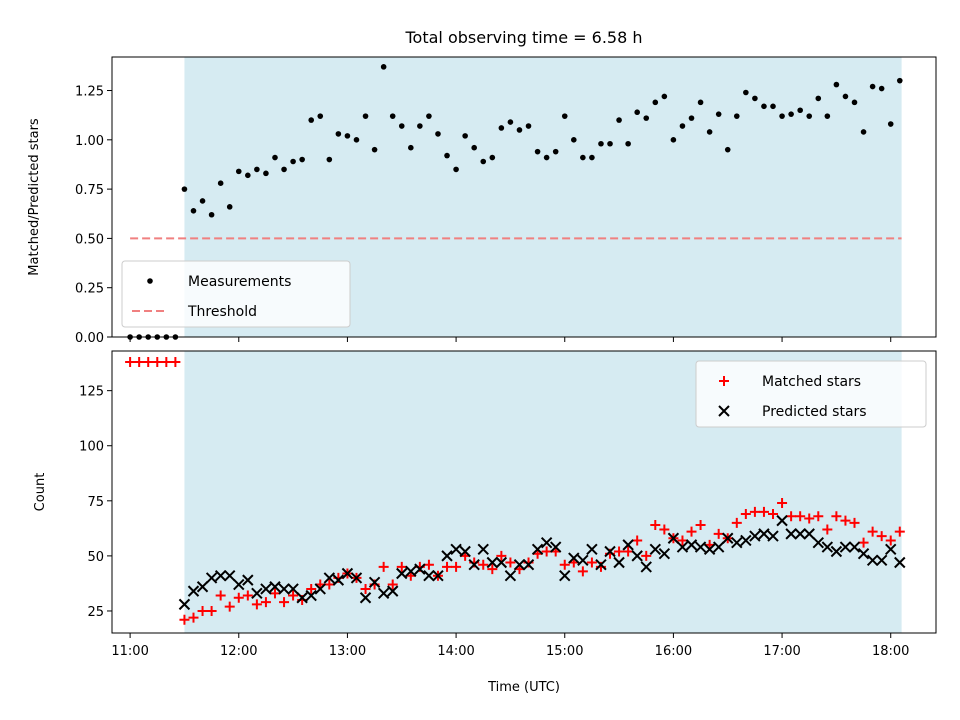 Image resolution: width=960 pixels, height=720 pixels. I want to click on x-tick-label: 11:00, so click(129, 651).